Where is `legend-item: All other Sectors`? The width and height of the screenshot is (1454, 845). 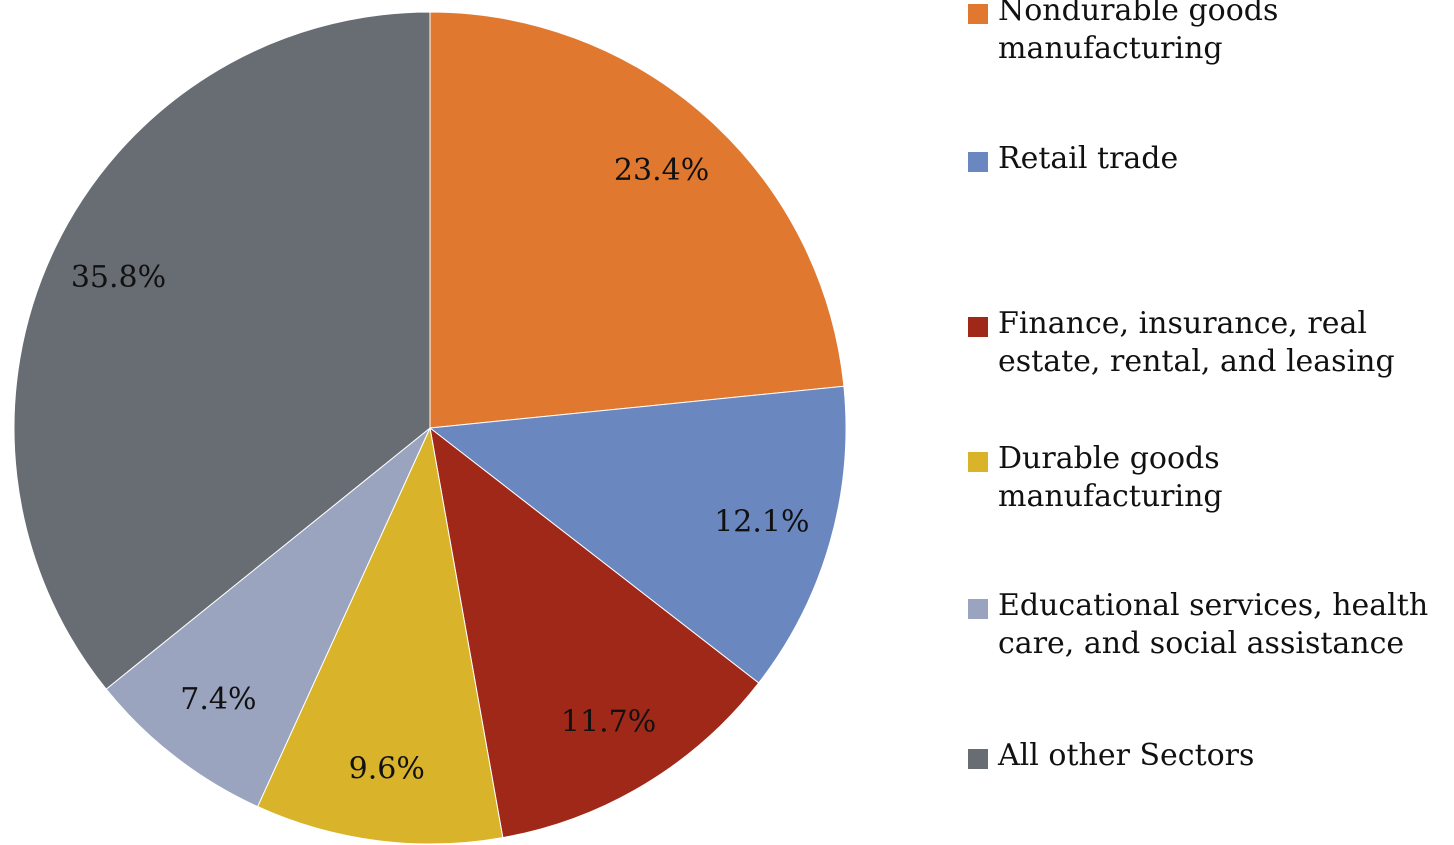
legend-item: All other Sectors is located at coordinates (1210, 756).